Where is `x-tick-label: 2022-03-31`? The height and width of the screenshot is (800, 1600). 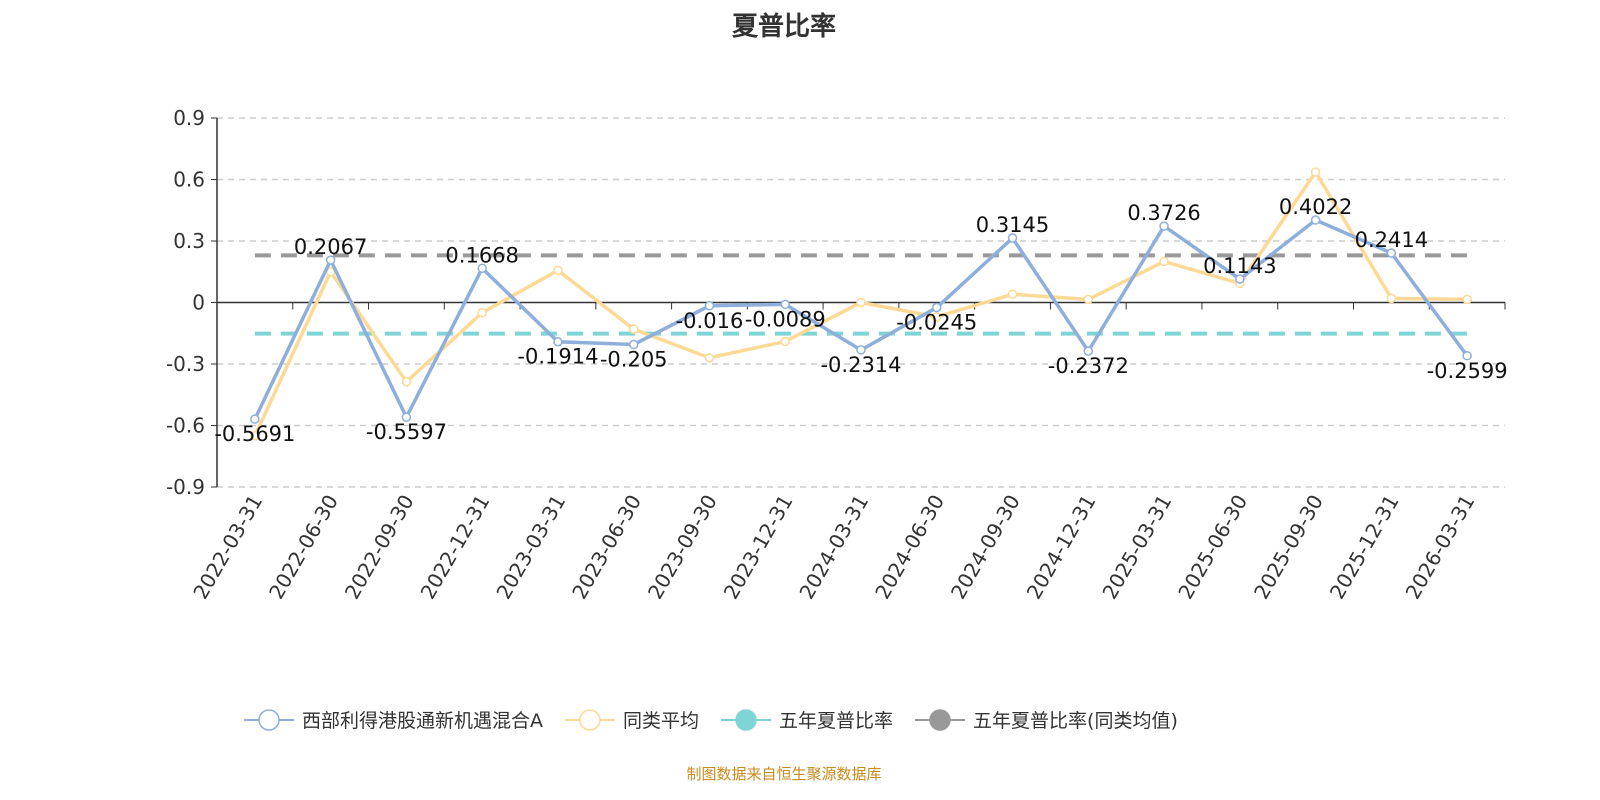 x-tick-label: 2022-03-31 is located at coordinates (227, 547).